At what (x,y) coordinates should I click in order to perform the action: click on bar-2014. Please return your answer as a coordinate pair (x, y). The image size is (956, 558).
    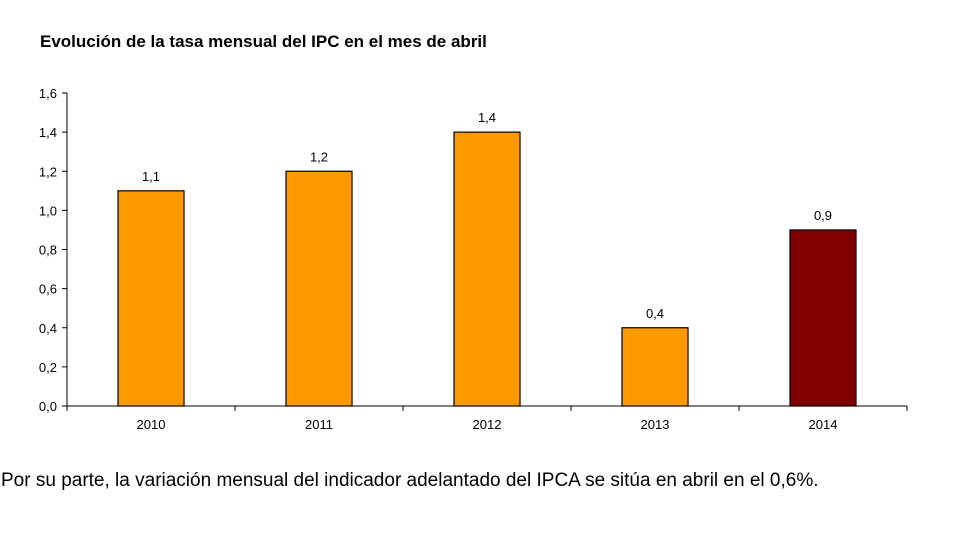
    Looking at the image, I should click on (823, 318).